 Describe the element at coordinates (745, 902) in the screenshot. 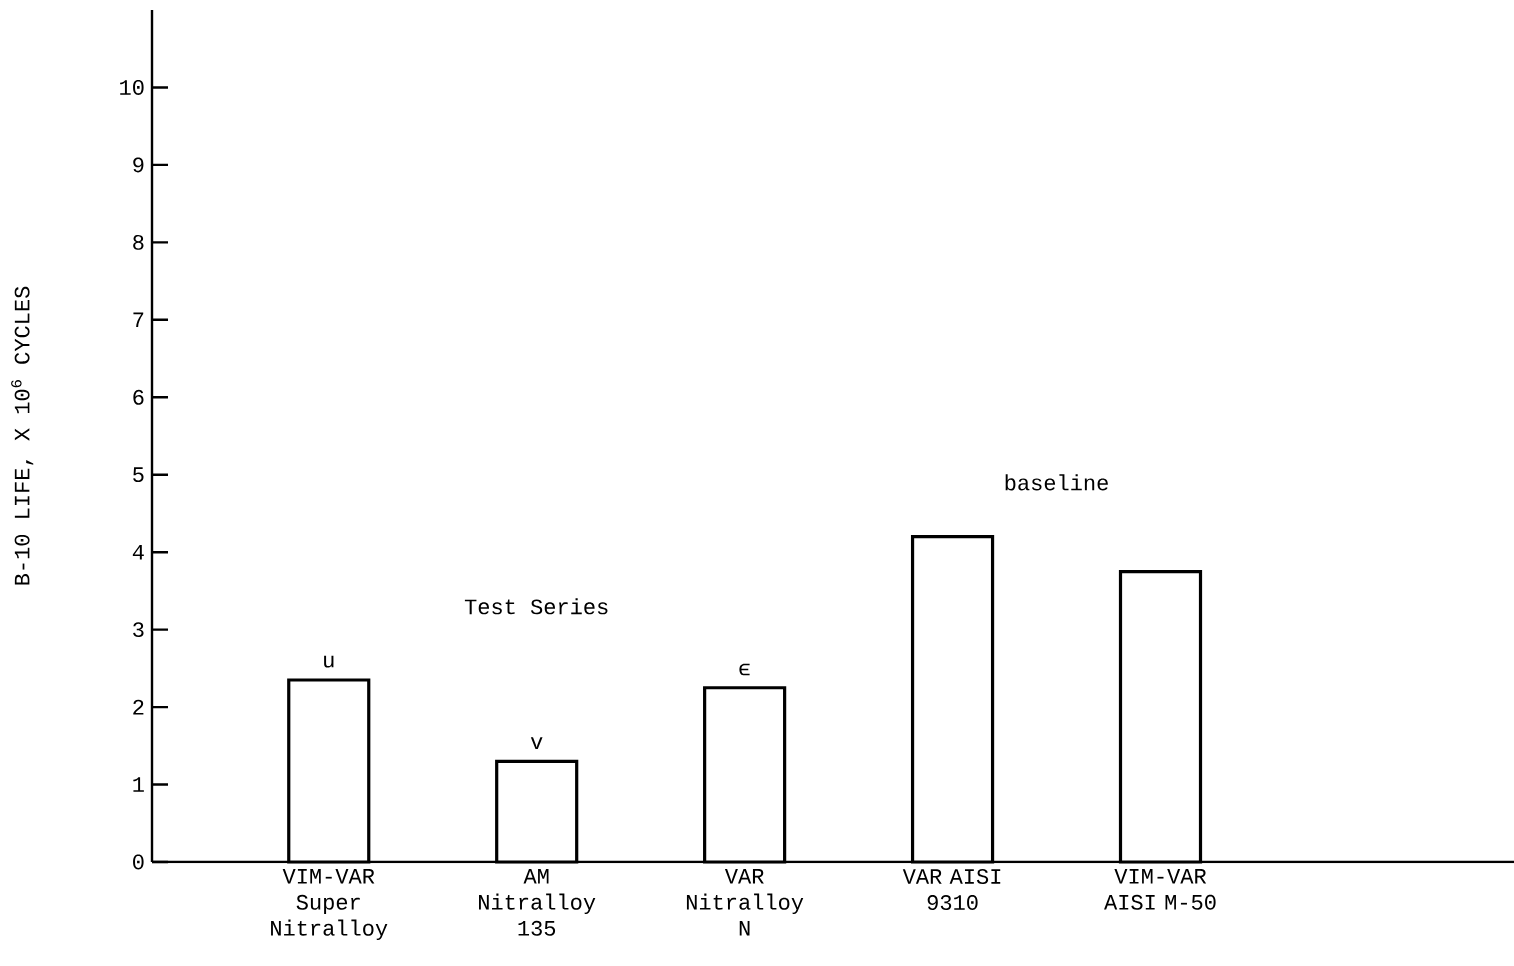

I see `x-tick-label: VAR Nitralloy N` at that location.